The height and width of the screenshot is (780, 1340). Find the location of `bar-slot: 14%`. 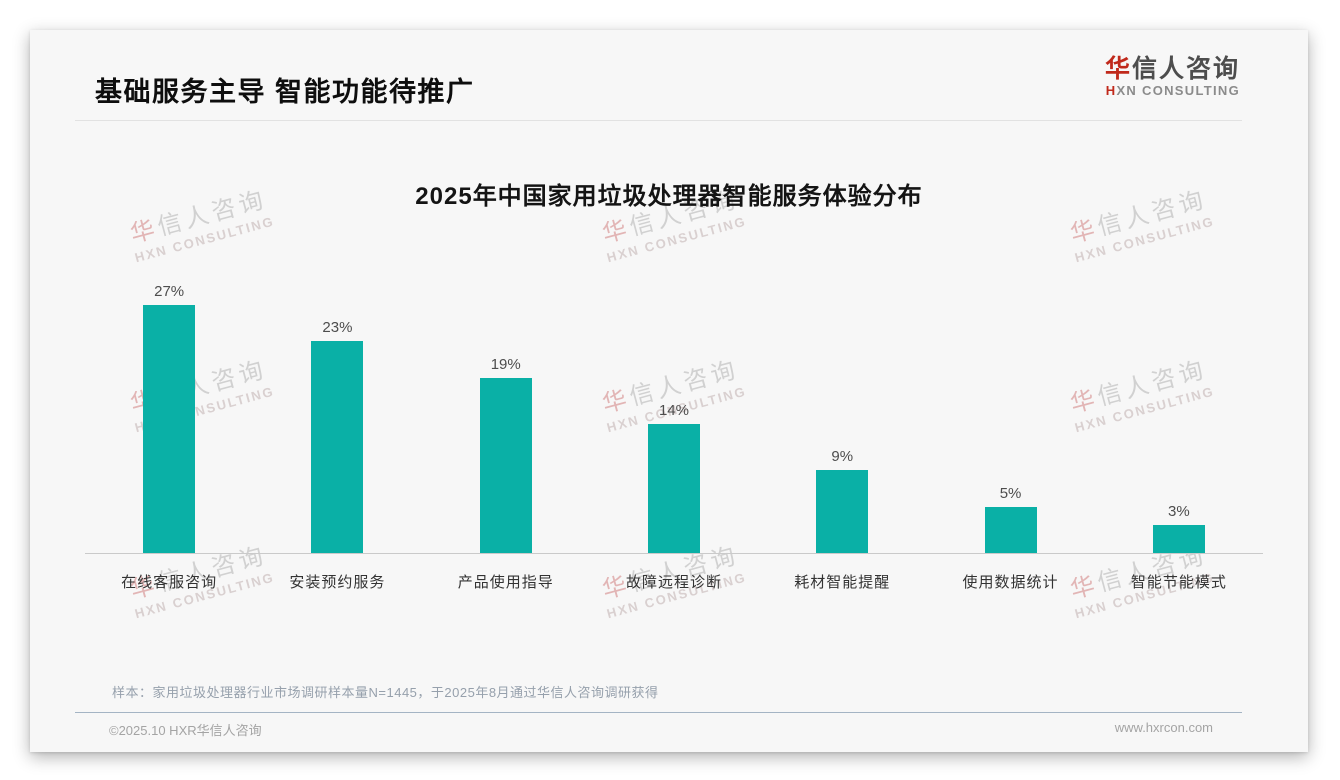

bar-slot: 14% is located at coordinates (674, 477).